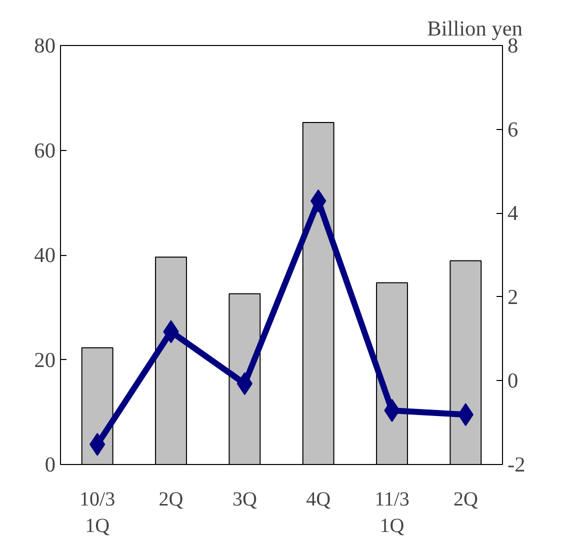  Describe the element at coordinates (245, 499) in the screenshot. I see `x-tick-label: 3Q` at that location.